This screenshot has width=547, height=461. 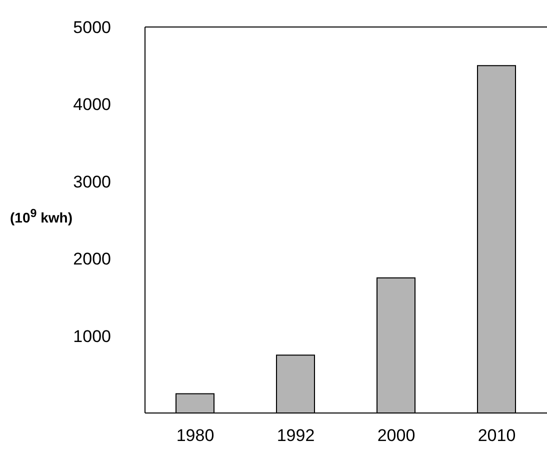 I want to click on x-tick-label: 1980, so click(x=195, y=436).